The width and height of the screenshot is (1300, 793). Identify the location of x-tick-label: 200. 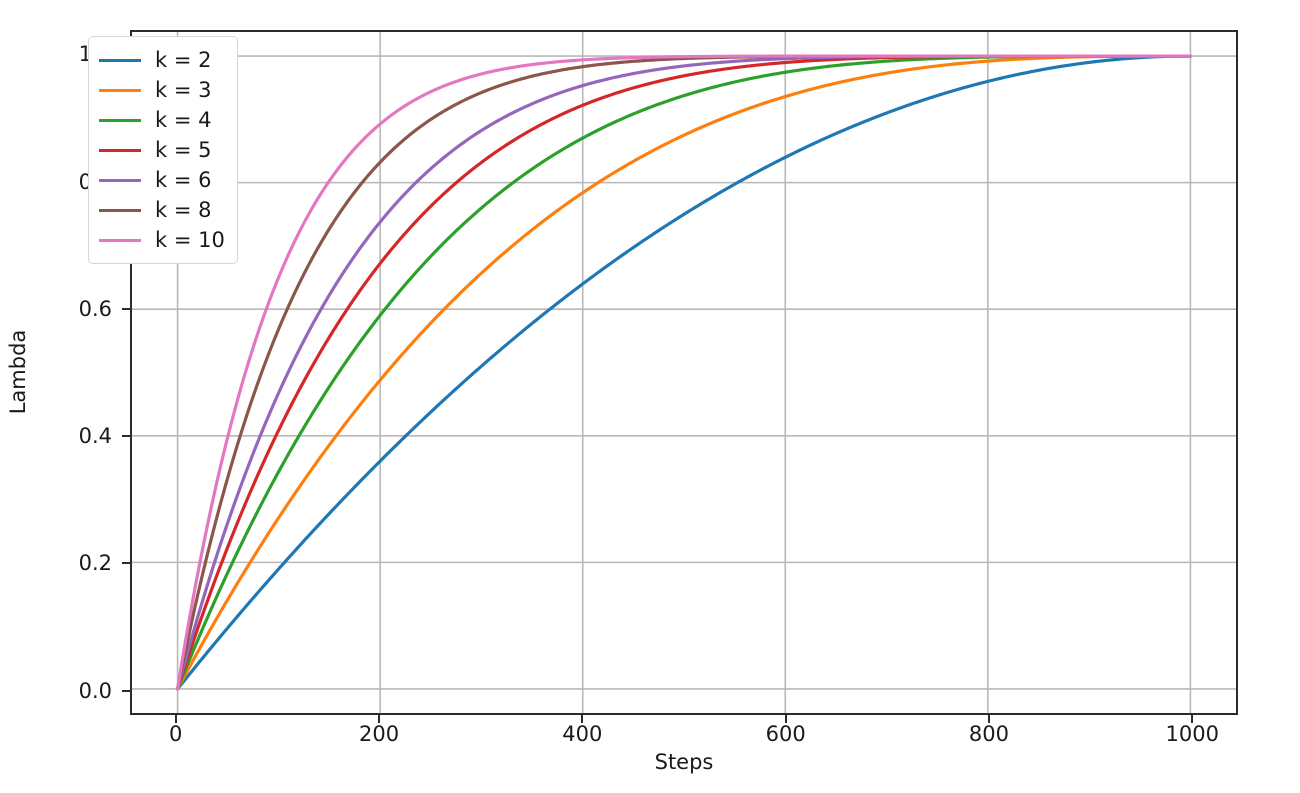
(379, 734).